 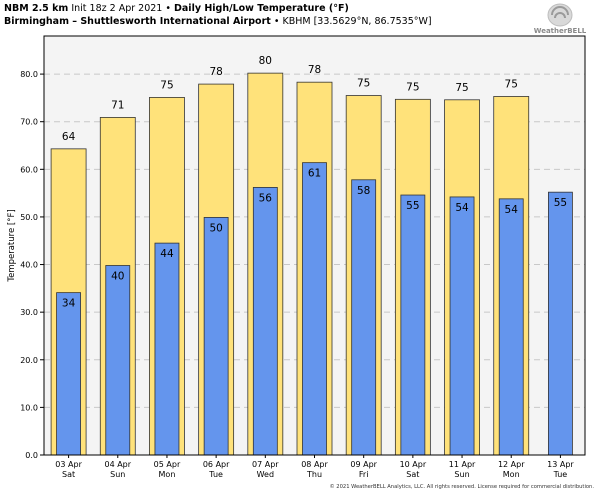 I want to click on low-temp-label: 50, so click(x=215, y=228).